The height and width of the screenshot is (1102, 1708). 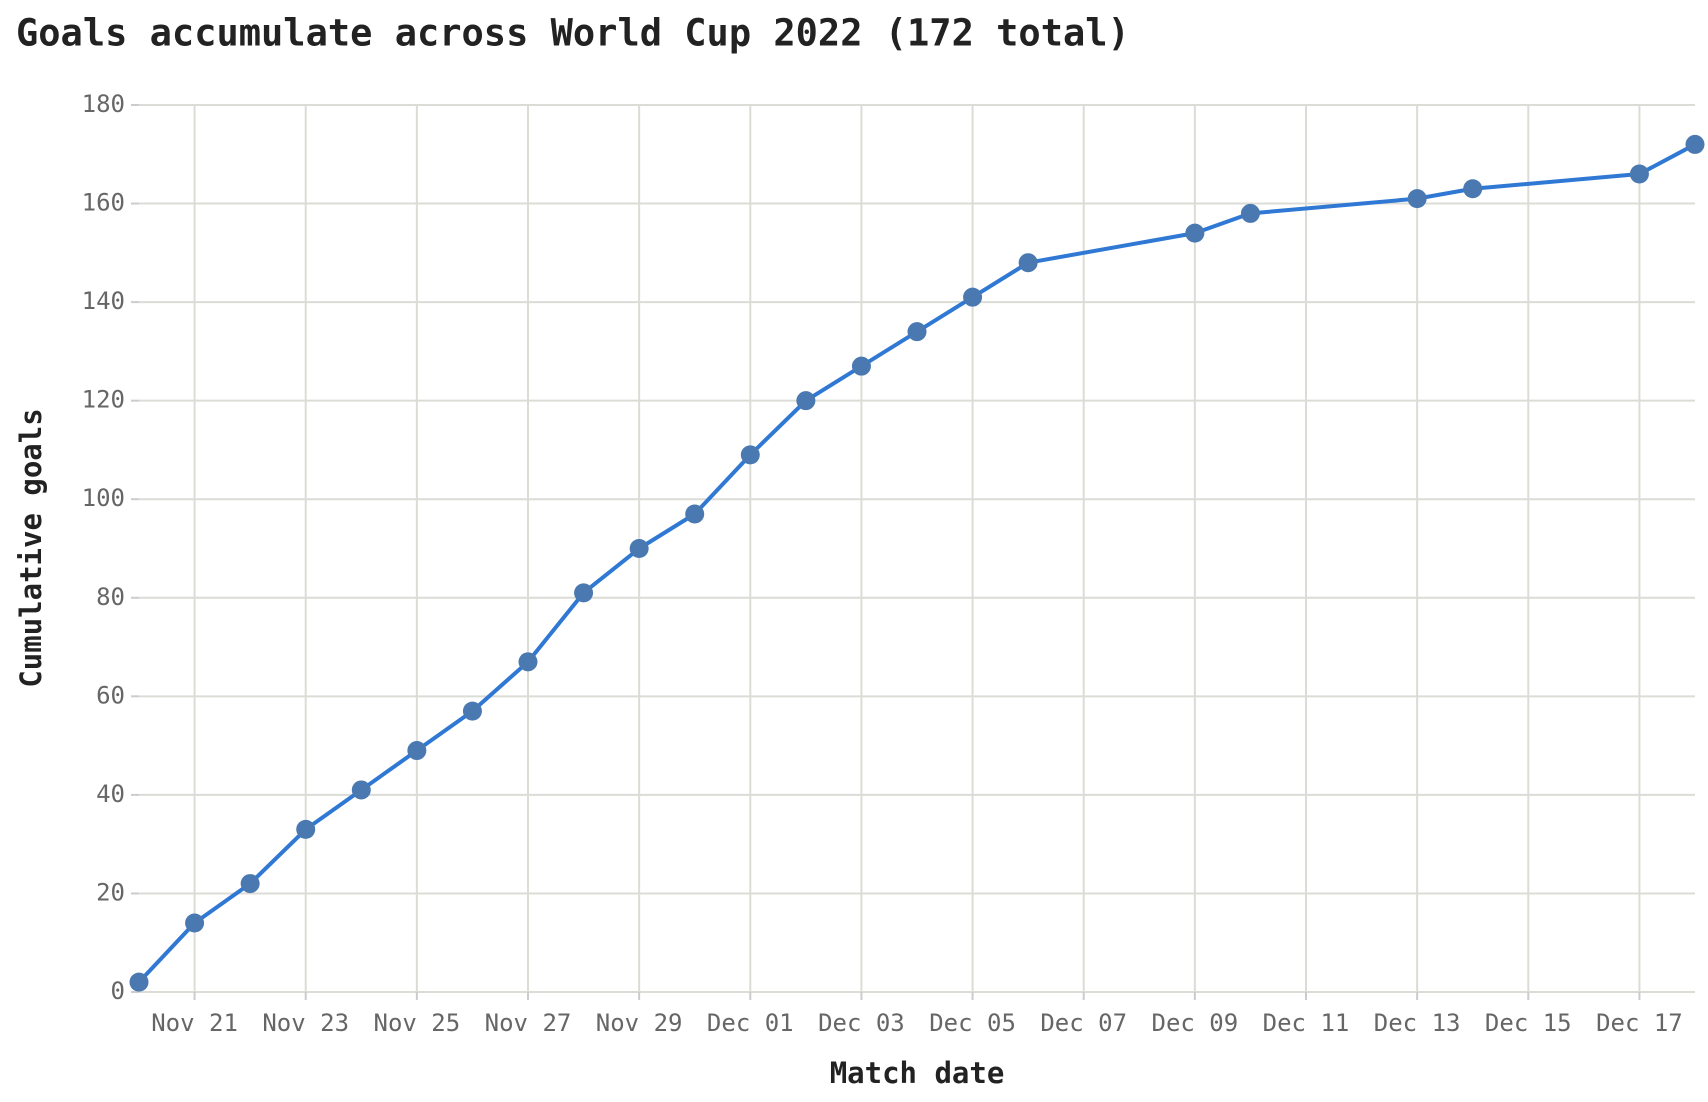 What do you see at coordinates (118, 991) in the screenshot?
I see `y-tick-label: 0` at bounding box center [118, 991].